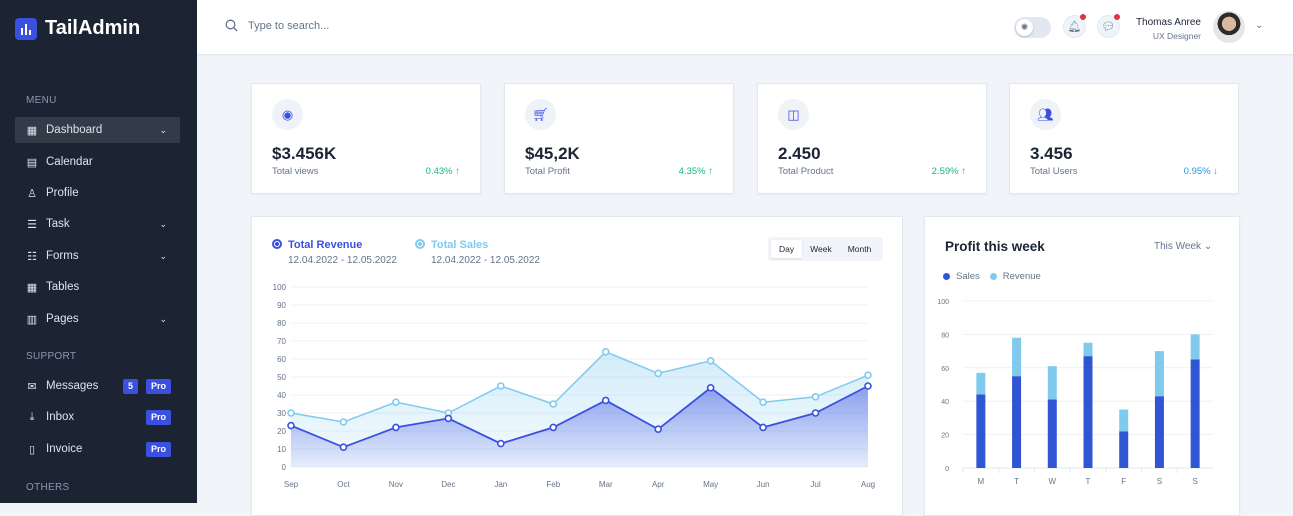  What do you see at coordinates (97, 449) in the screenshot?
I see `sidebar-item-invoice: ▯ Invoice Pro` at bounding box center [97, 449].